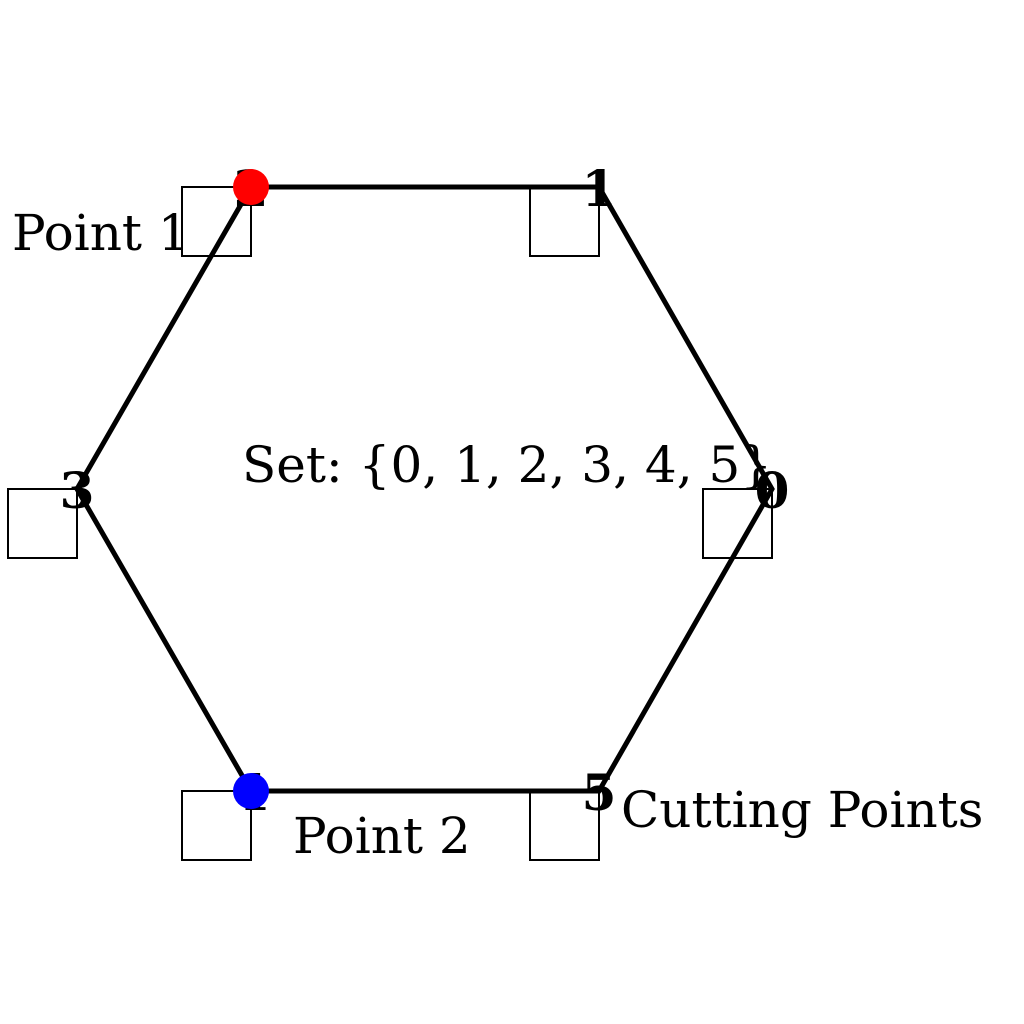 The width and height of the screenshot is (1024, 1024). What do you see at coordinates (77, 490) in the screenshot?
I see `vertex-label-3: 3` at bounding box center [77, 490].